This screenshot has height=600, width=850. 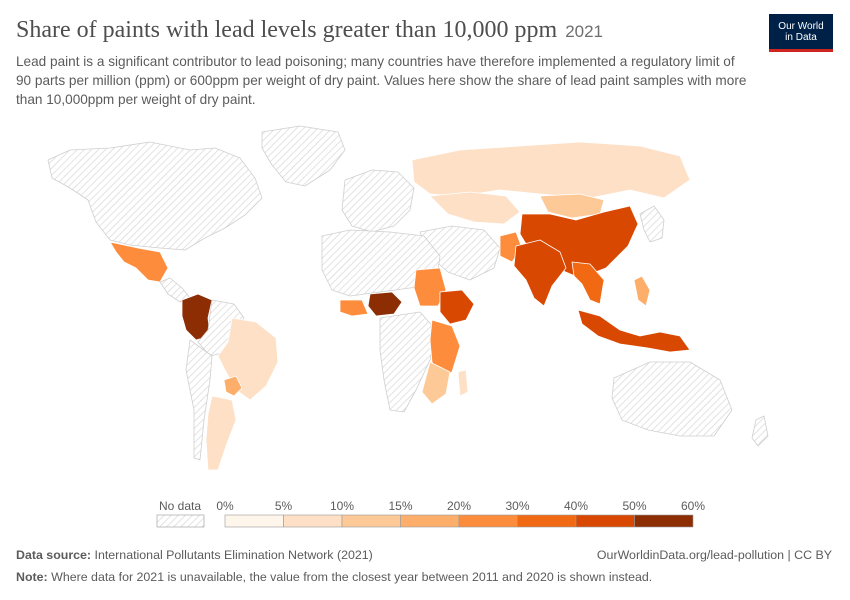 What do you see at coordinates (693, 506) in the screenshot?
I see `legend-tick-label: 60%` at bounding box center [693, 506].